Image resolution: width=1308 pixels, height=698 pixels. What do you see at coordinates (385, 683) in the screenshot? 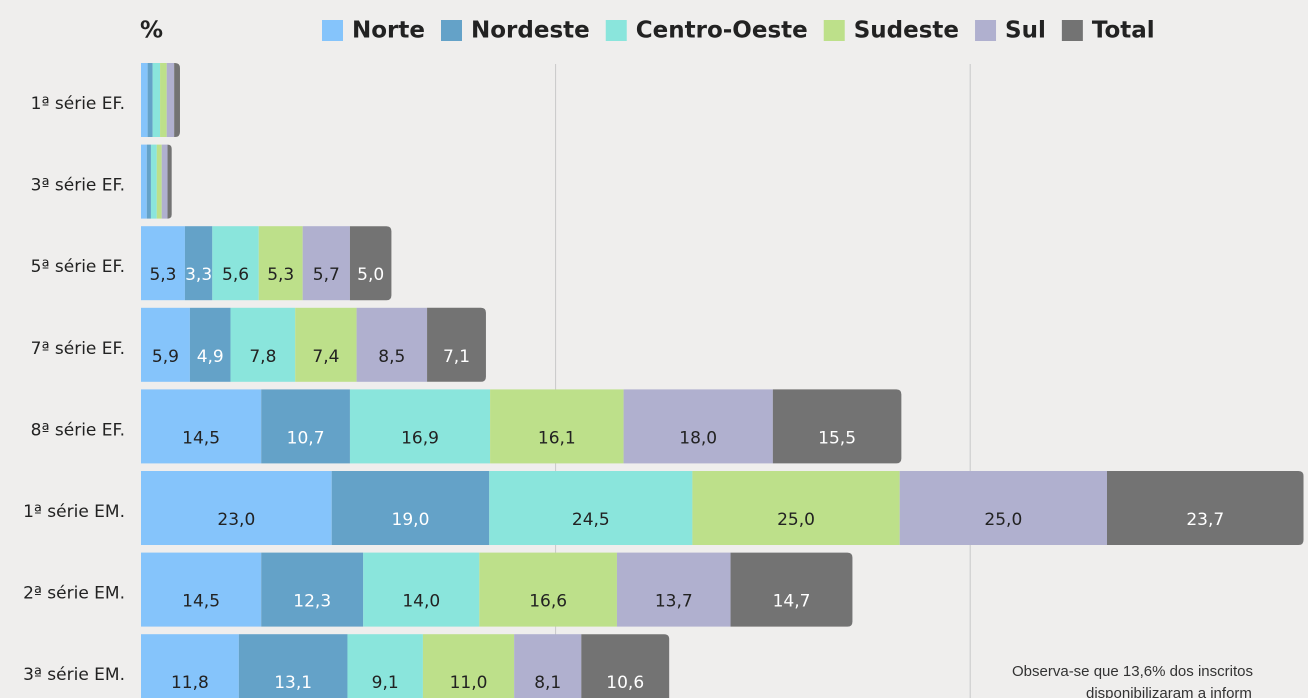
I see `value-label: 9,1` at bounding box center [385, 683].